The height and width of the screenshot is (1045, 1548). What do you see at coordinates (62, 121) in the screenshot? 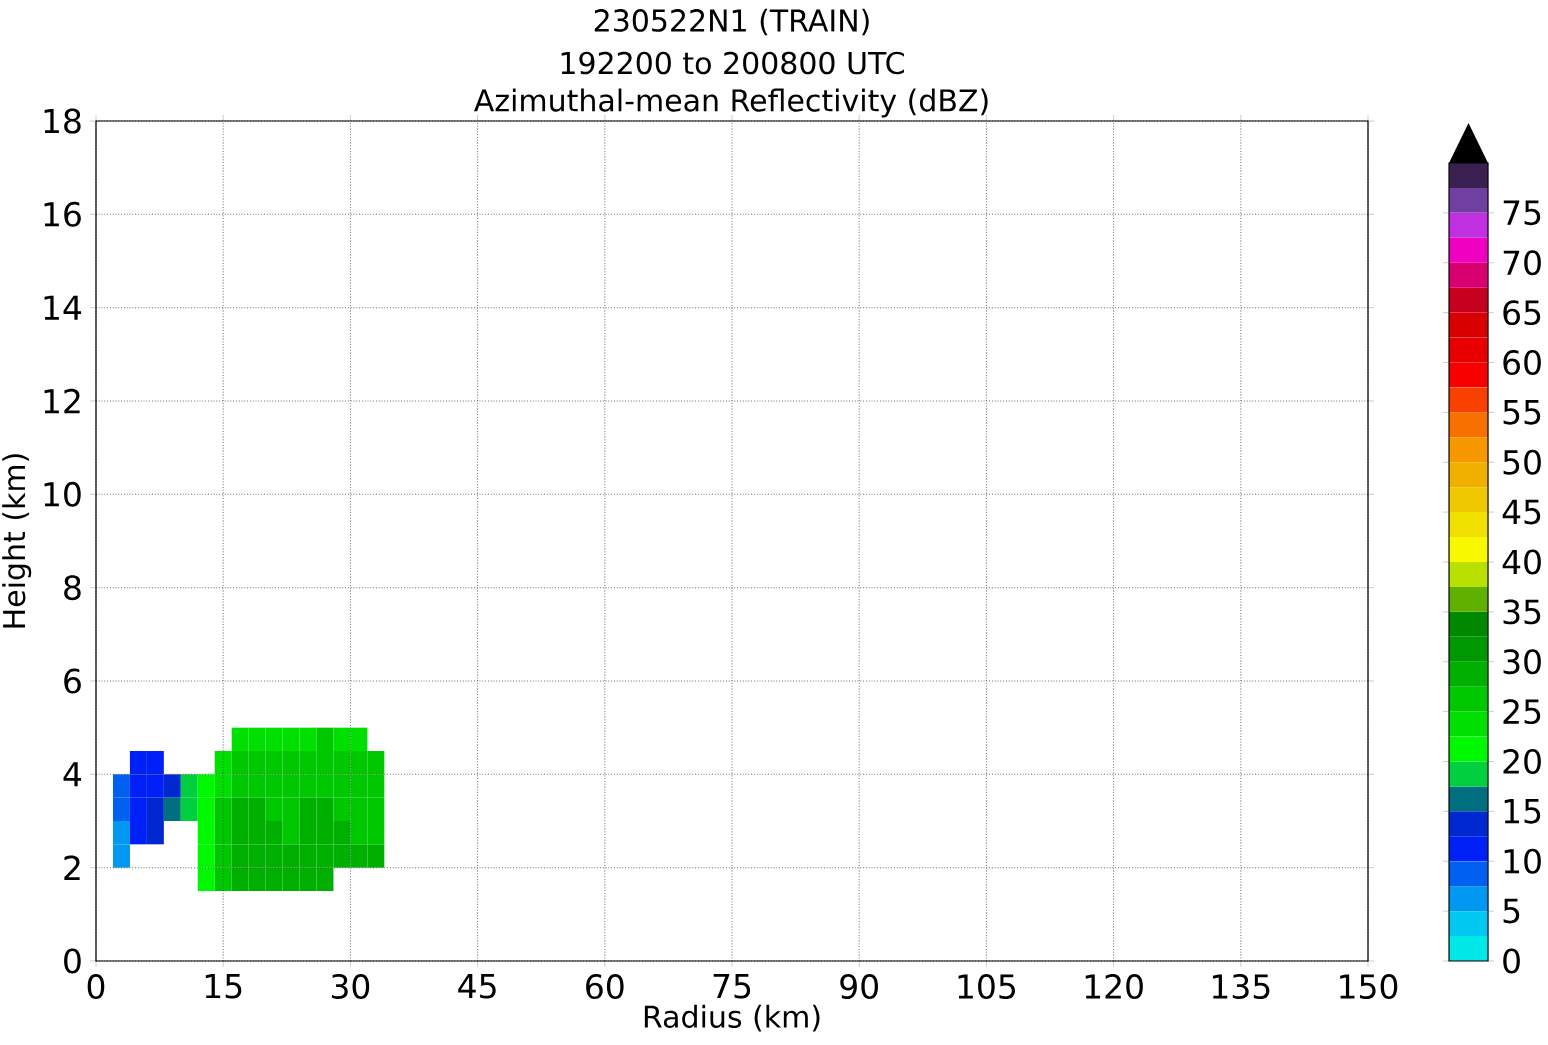
I see `y-tick-label: 18` at bounding box center [62, 121].